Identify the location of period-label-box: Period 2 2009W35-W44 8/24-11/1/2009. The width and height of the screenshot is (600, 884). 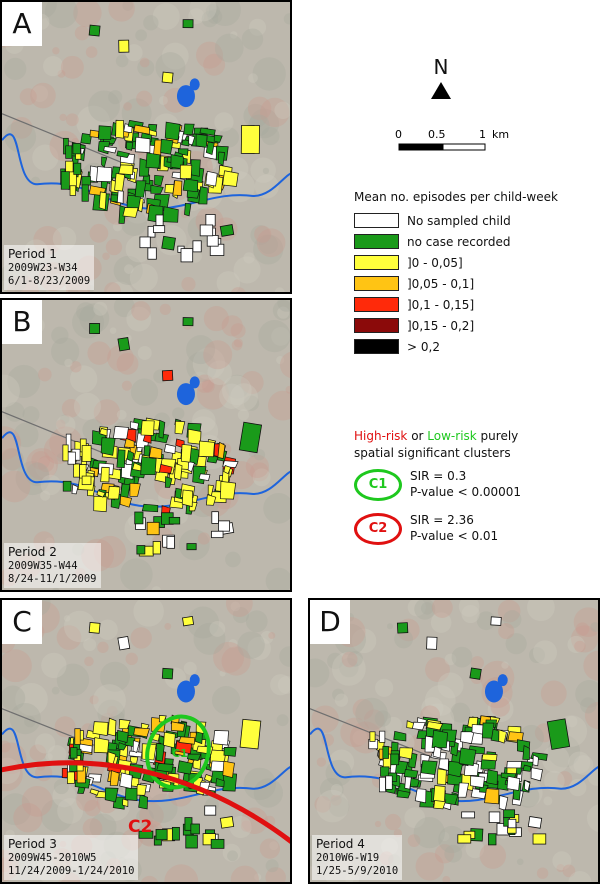
(52, 565).